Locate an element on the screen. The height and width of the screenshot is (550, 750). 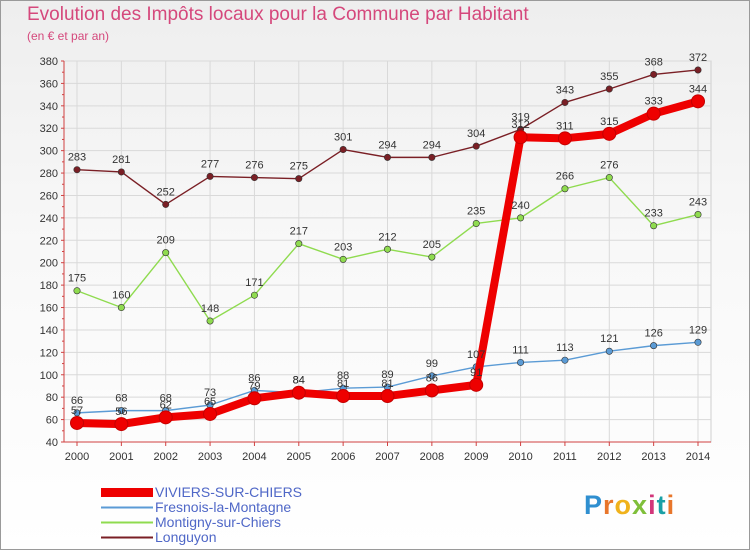
x-tick-label: 2003 is located at coordinates (210, 457).